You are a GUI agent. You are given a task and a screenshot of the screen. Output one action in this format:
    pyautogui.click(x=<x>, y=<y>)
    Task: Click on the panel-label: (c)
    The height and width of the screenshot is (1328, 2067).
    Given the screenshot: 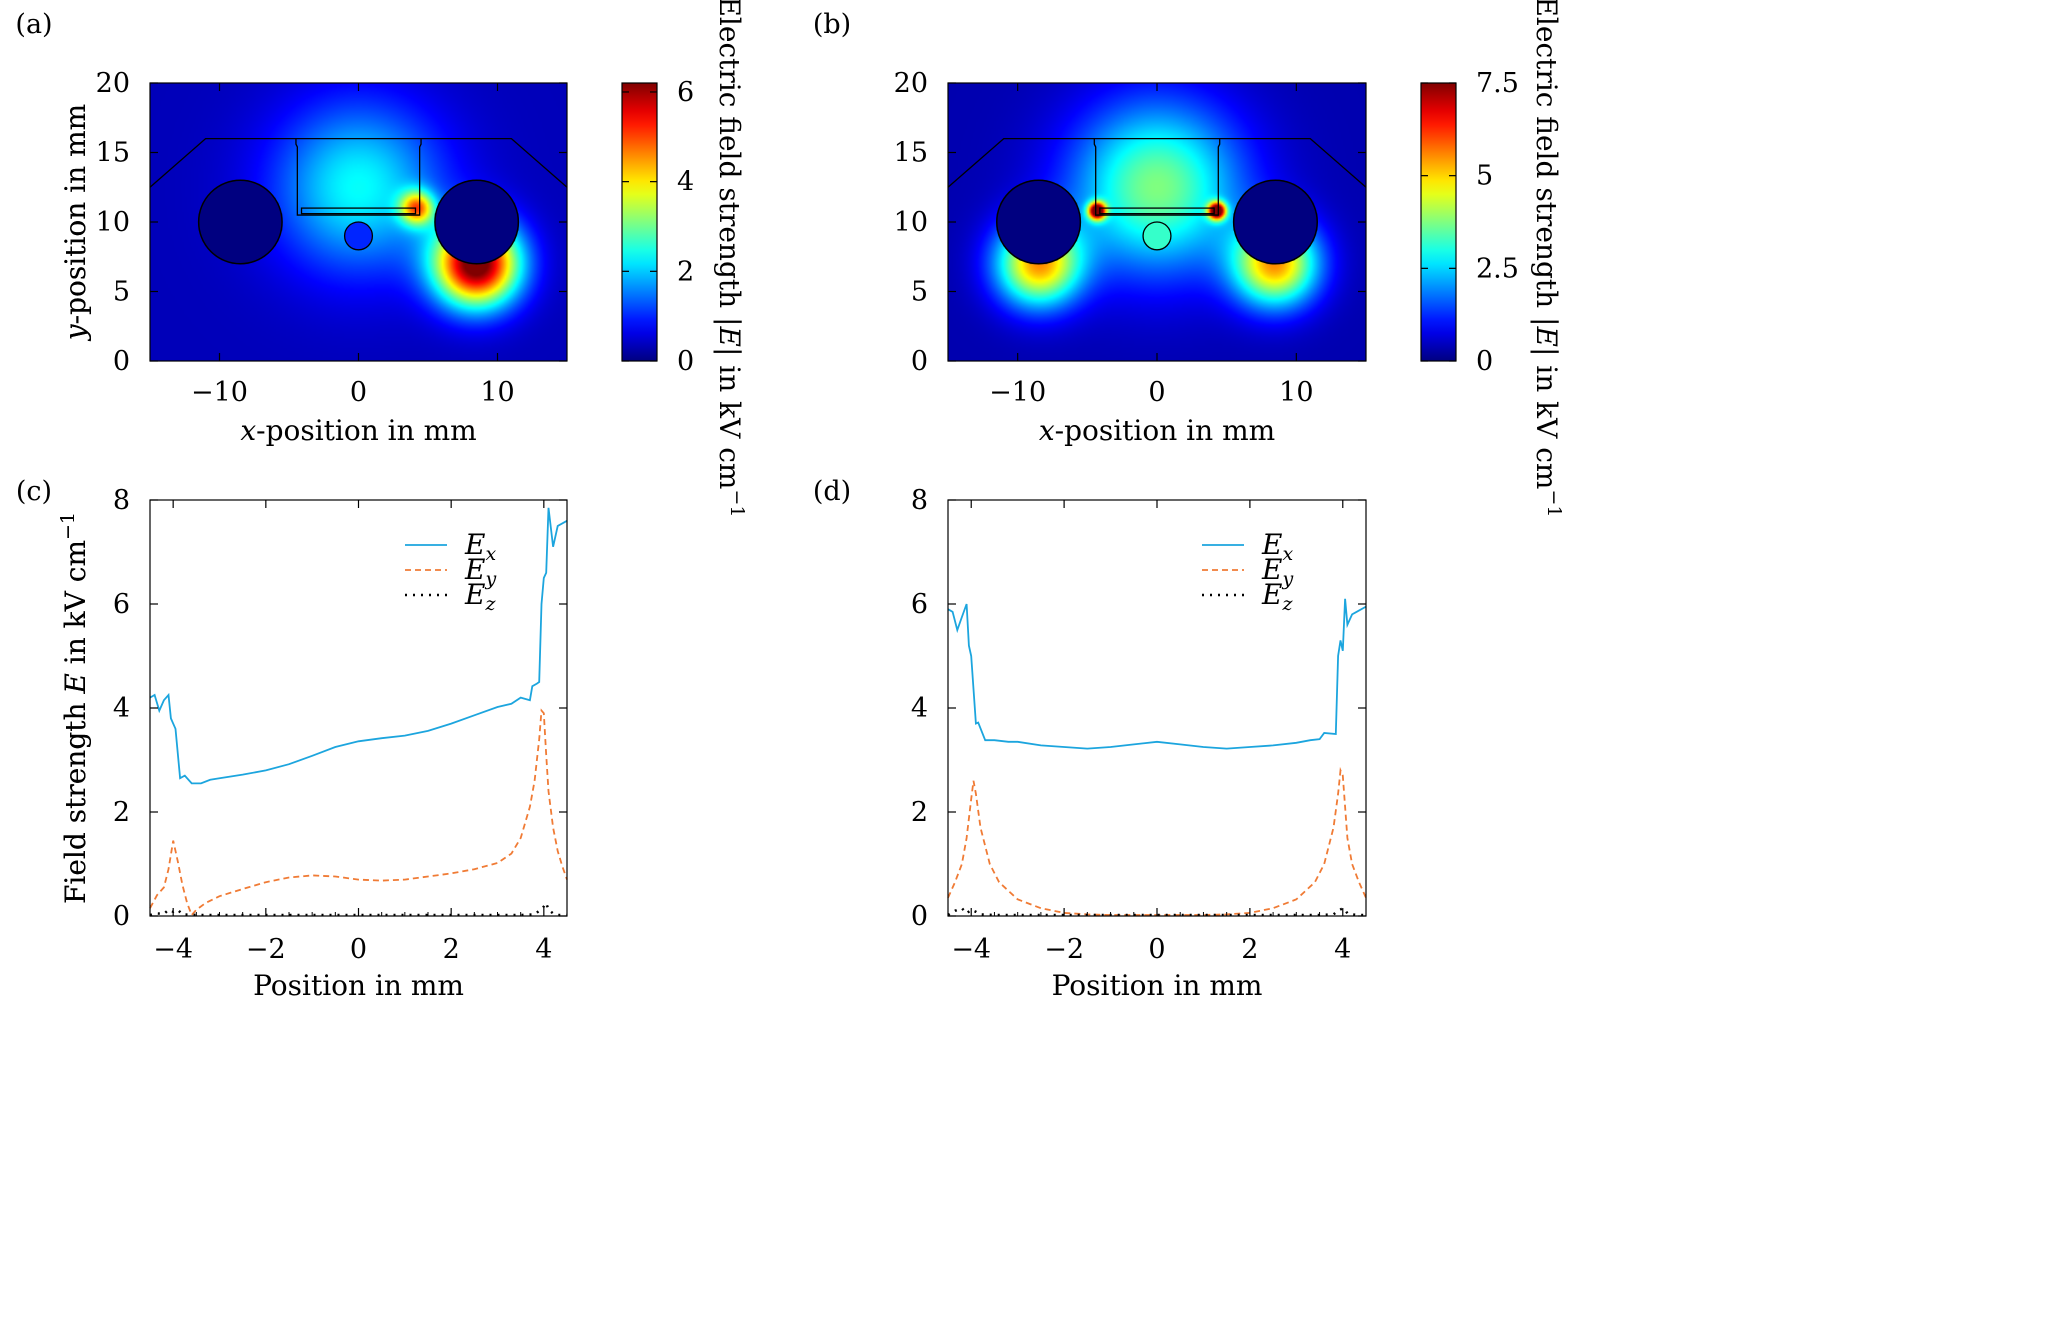 What is the action you would take?
    pyautogui.click(x=34, y=491)
    